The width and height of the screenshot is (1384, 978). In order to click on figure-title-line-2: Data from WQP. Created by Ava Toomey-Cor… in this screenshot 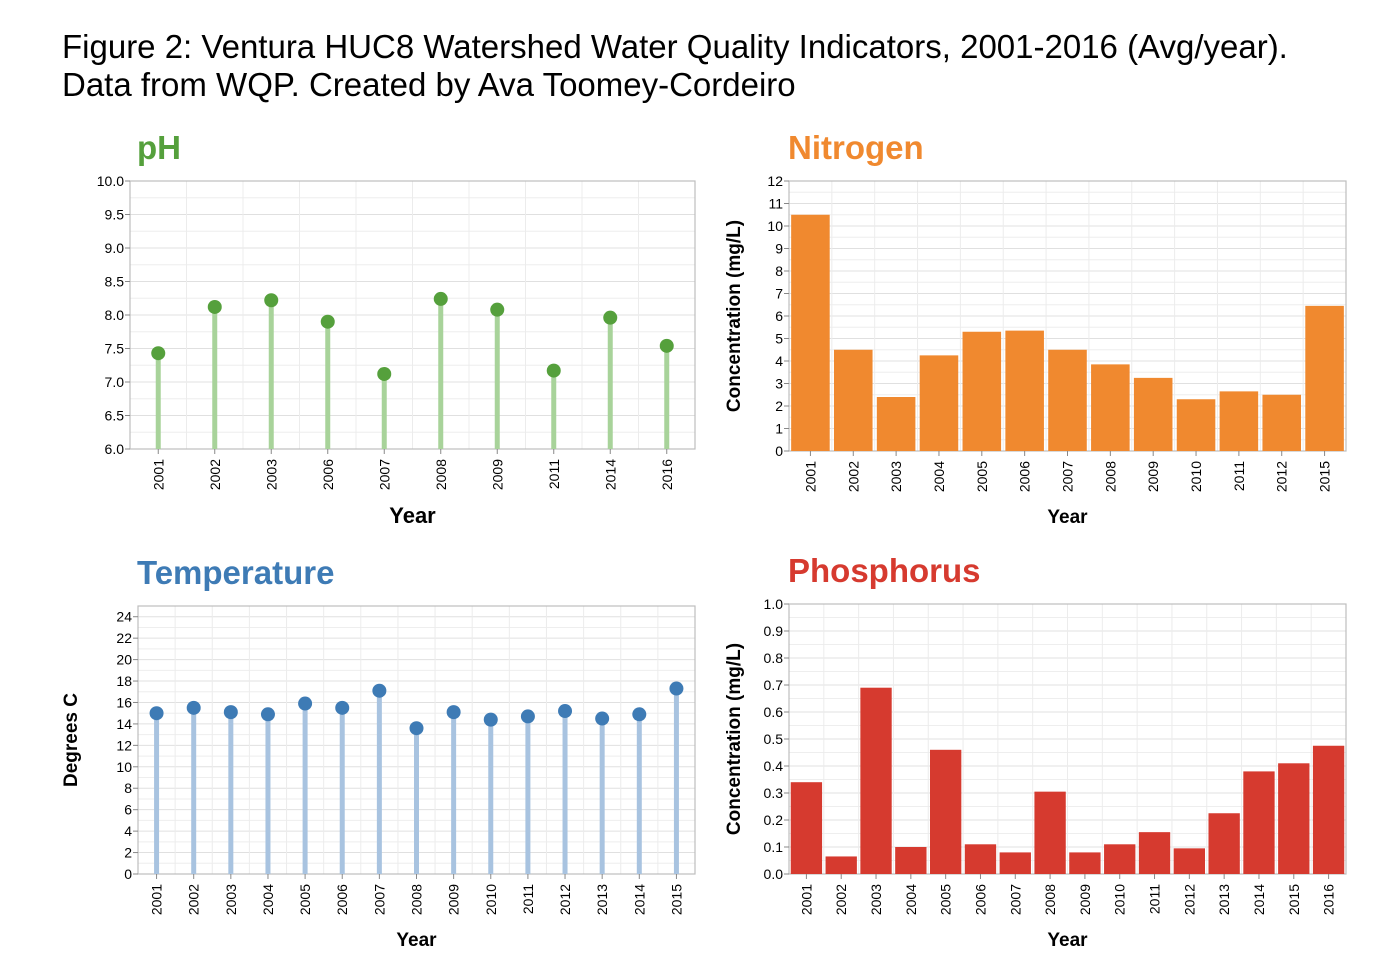, I will do `click(429, 84)`.